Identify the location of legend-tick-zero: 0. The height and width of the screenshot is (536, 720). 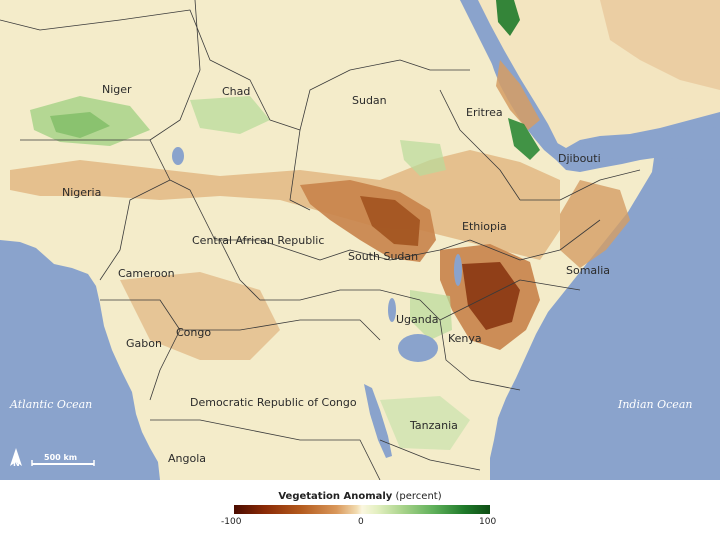
(361, 522).